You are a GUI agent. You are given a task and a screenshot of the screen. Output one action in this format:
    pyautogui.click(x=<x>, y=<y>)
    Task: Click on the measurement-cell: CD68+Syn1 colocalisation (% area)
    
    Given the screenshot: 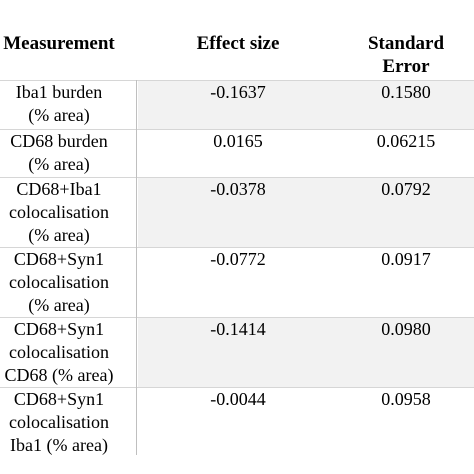 What is the action you would take?
    pyautogui.click(x=69, y=282)
    